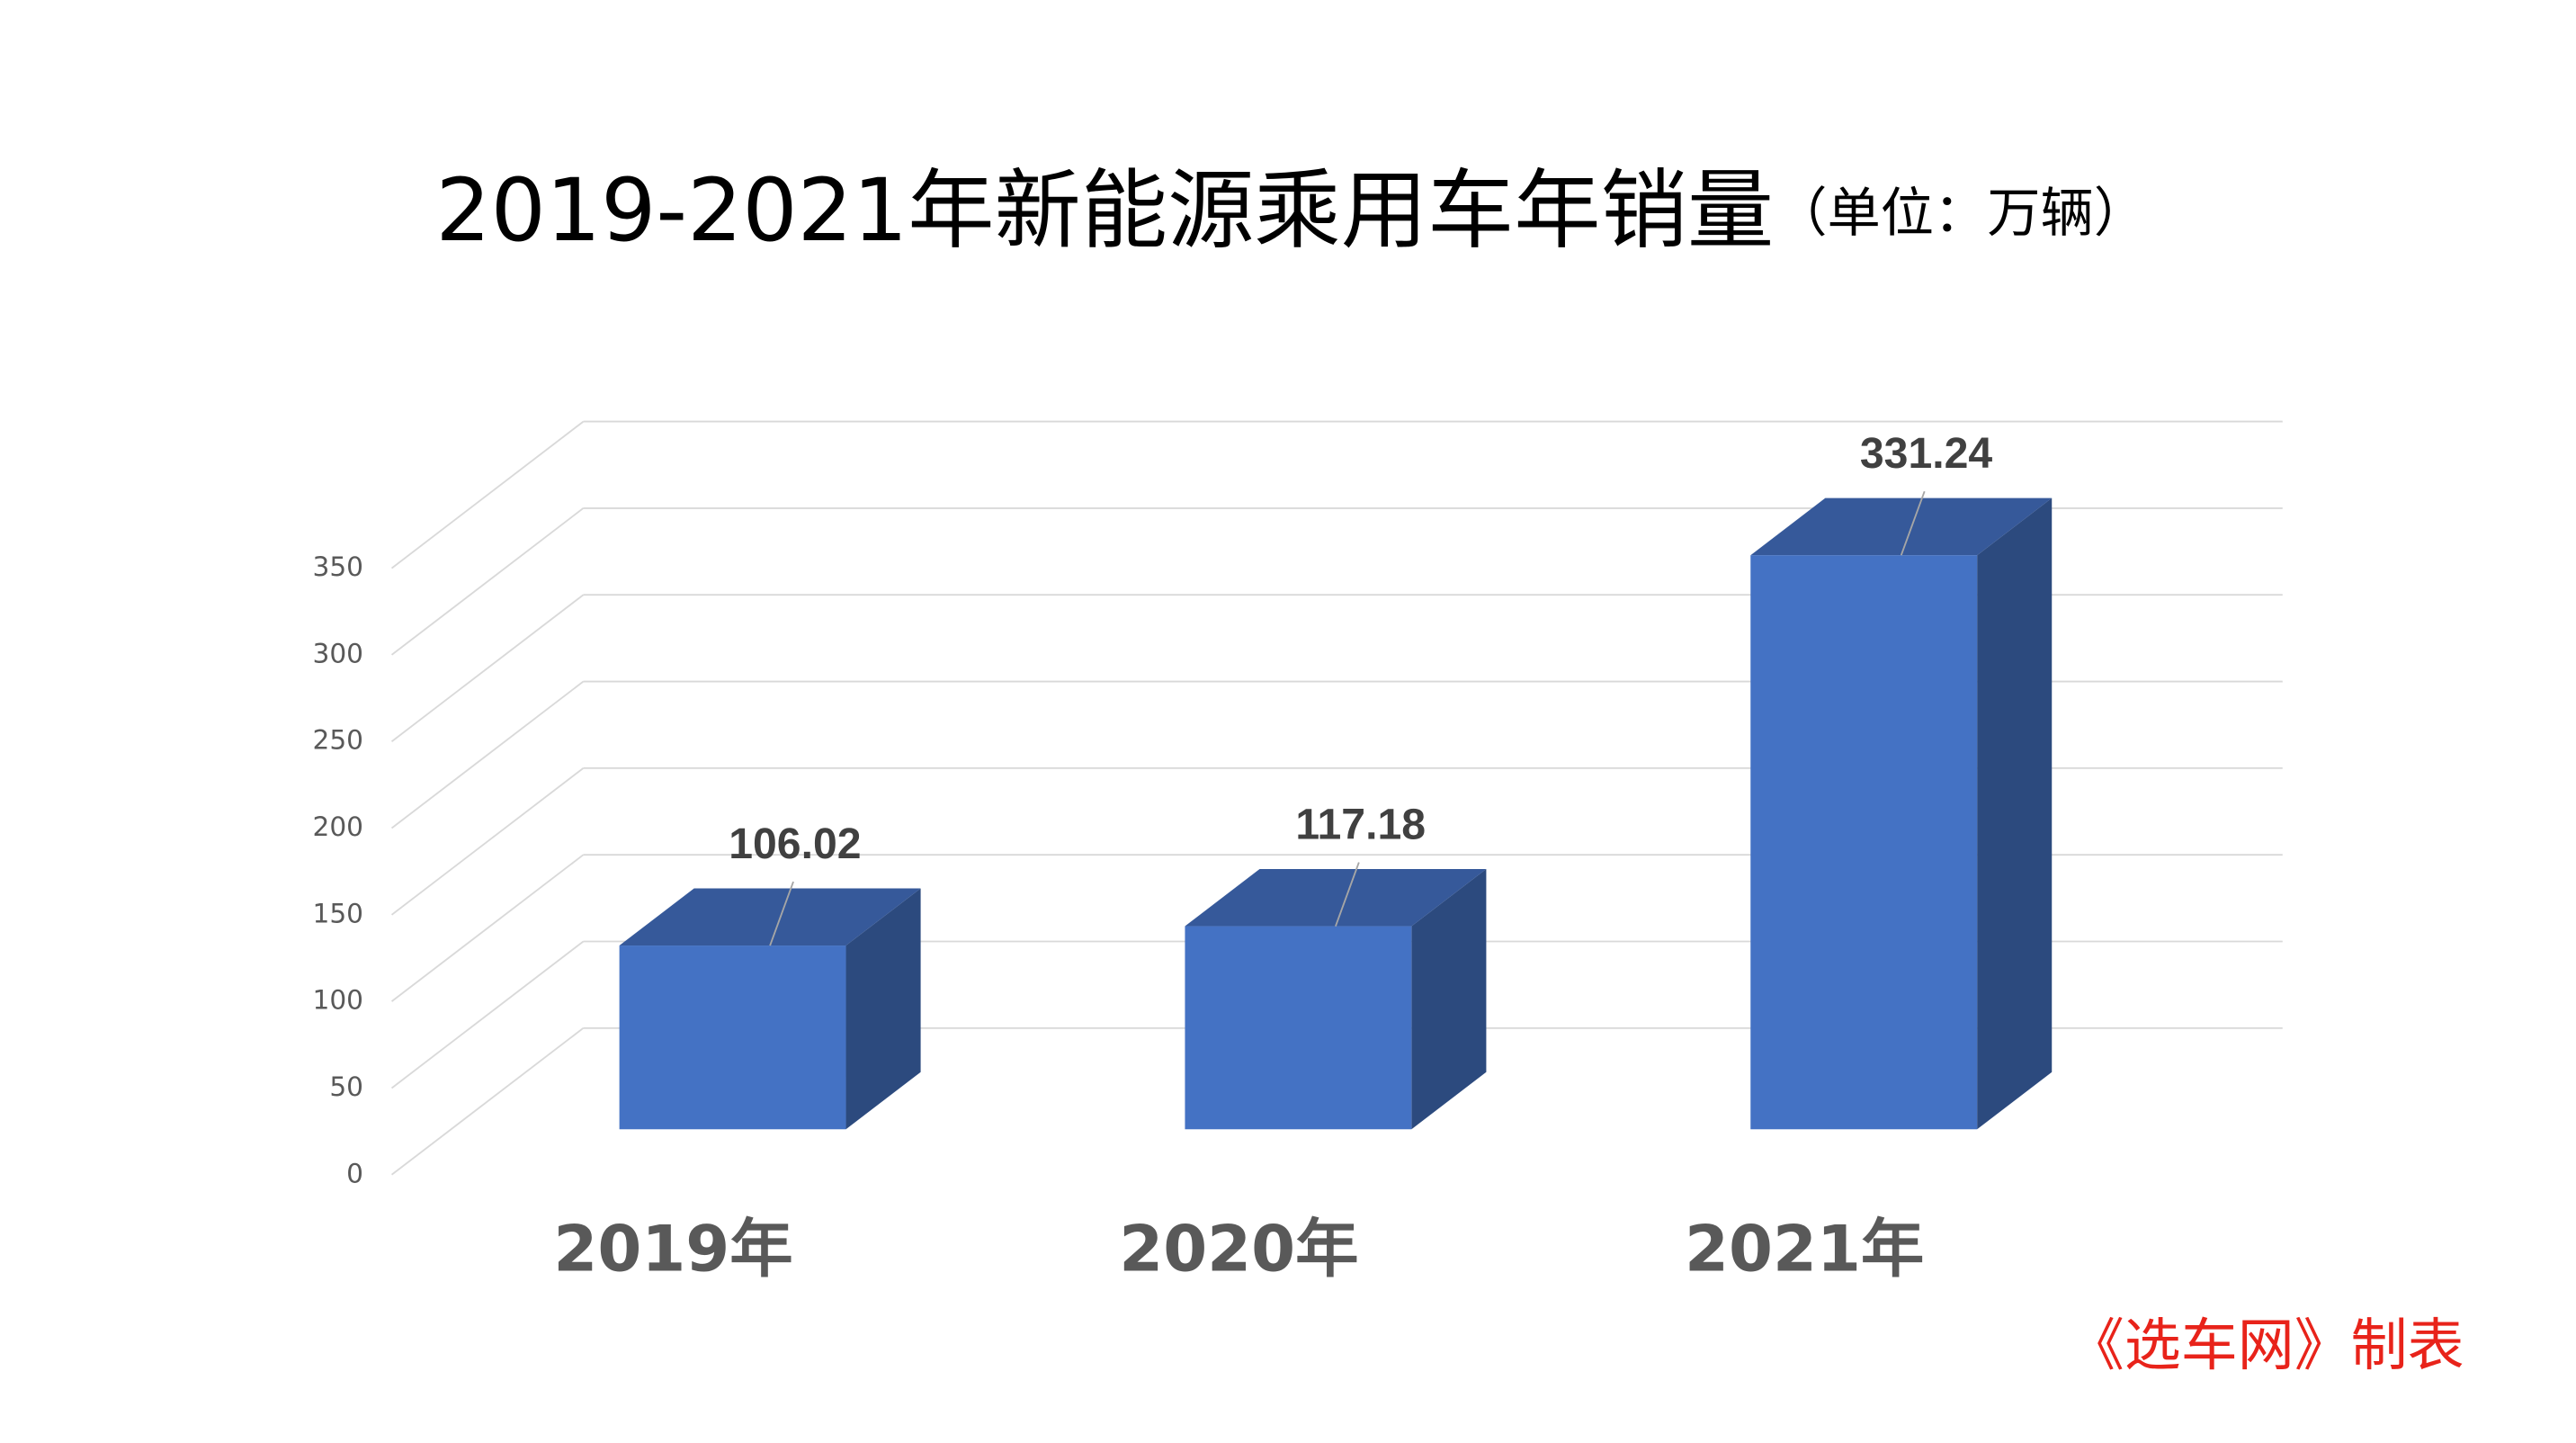 This screenshot has height=1443, width=2576. I want to click on title-main: 2019-2021年新能源乘用车年销量, so click(1104, 210).